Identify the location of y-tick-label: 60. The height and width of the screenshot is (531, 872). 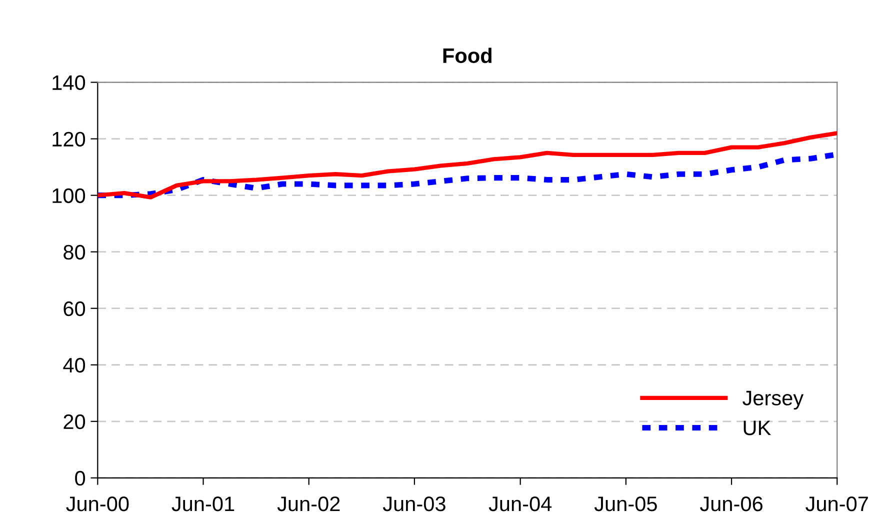
(75, 308).